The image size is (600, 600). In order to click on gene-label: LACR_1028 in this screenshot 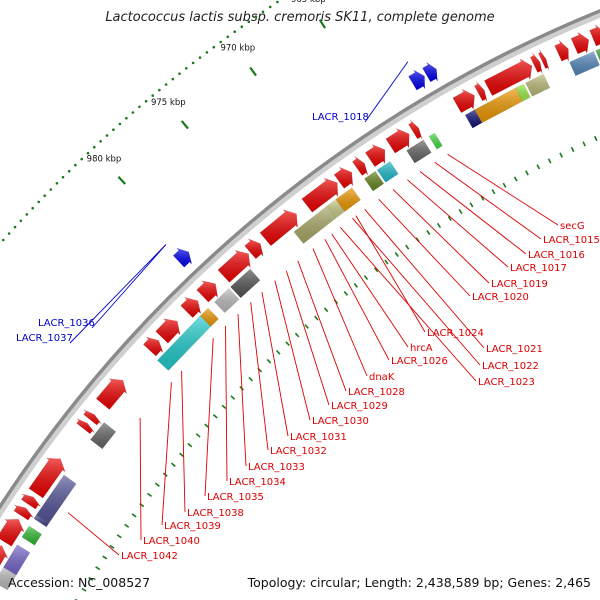, I will do `click(376, 392)`.